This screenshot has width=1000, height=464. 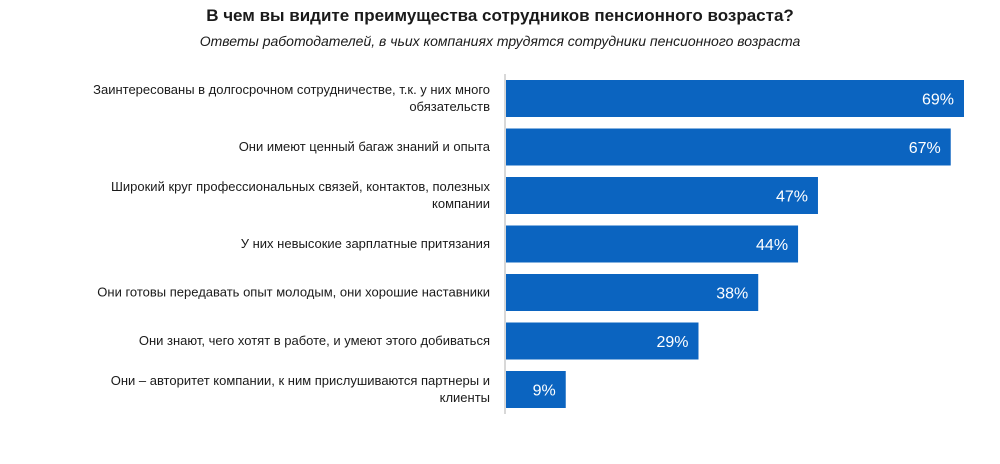 What do you see at coordinates (449, 106) in the screenshot?
I see `category-label: обязательств` at bounding box center [449, 106].